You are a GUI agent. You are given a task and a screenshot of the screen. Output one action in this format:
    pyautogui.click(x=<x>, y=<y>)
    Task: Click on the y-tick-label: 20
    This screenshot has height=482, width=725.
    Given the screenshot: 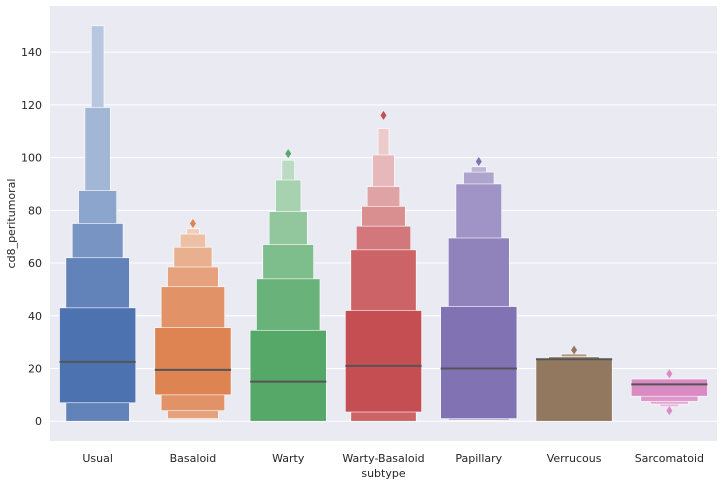 What is the action you would take?
    pyautogui.click(x=35, y=369)
    